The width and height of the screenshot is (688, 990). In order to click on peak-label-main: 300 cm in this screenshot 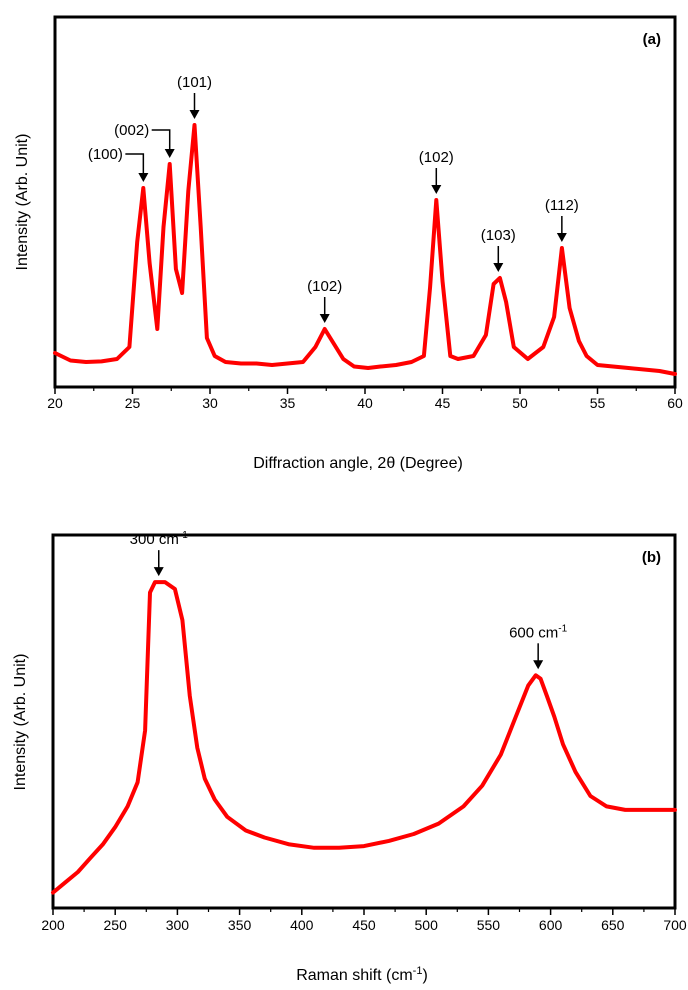, I will do `click(154, 539)`.